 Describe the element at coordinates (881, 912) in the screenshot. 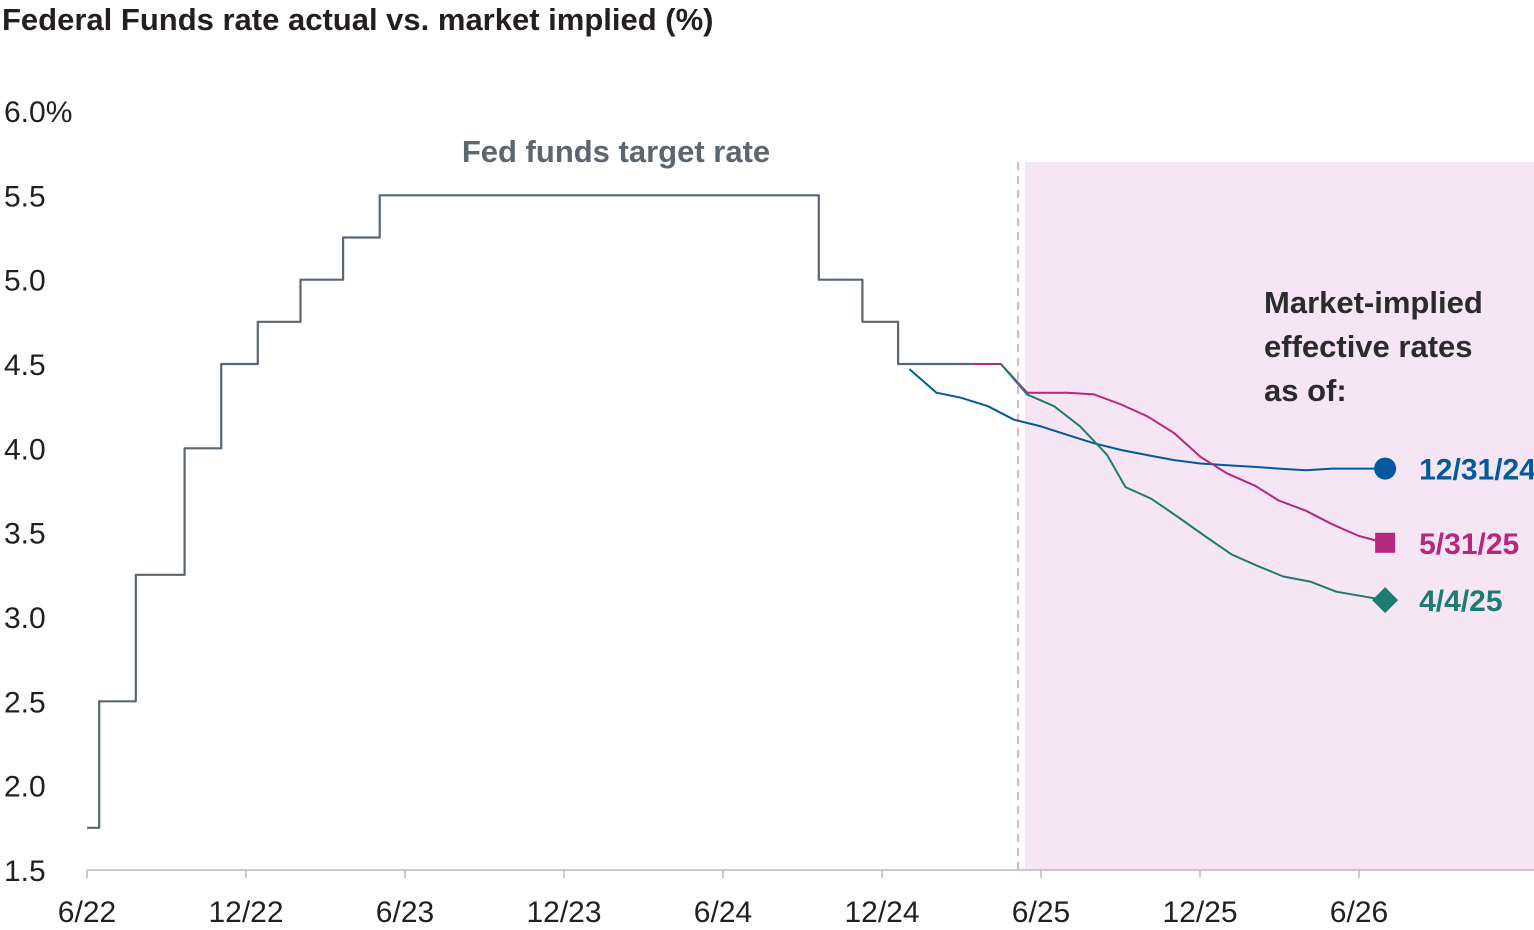

I see `x-tick-label: 12/24` at that location.